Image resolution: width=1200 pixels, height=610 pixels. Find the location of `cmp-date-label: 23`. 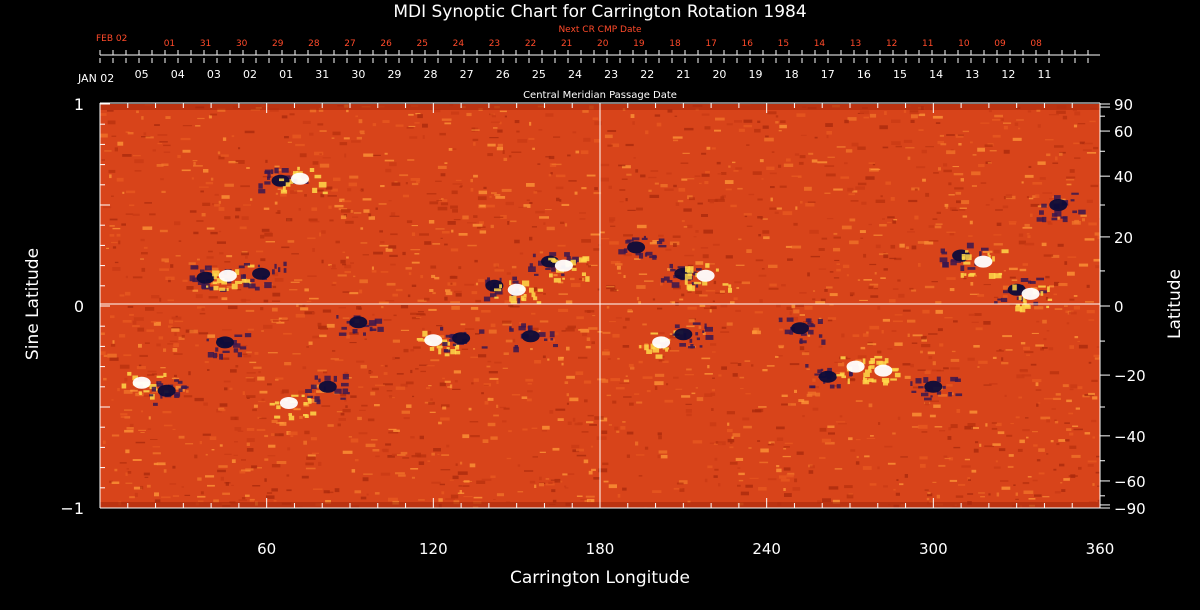

cmp-date-label: 23 is located at coordinates (611, 74).